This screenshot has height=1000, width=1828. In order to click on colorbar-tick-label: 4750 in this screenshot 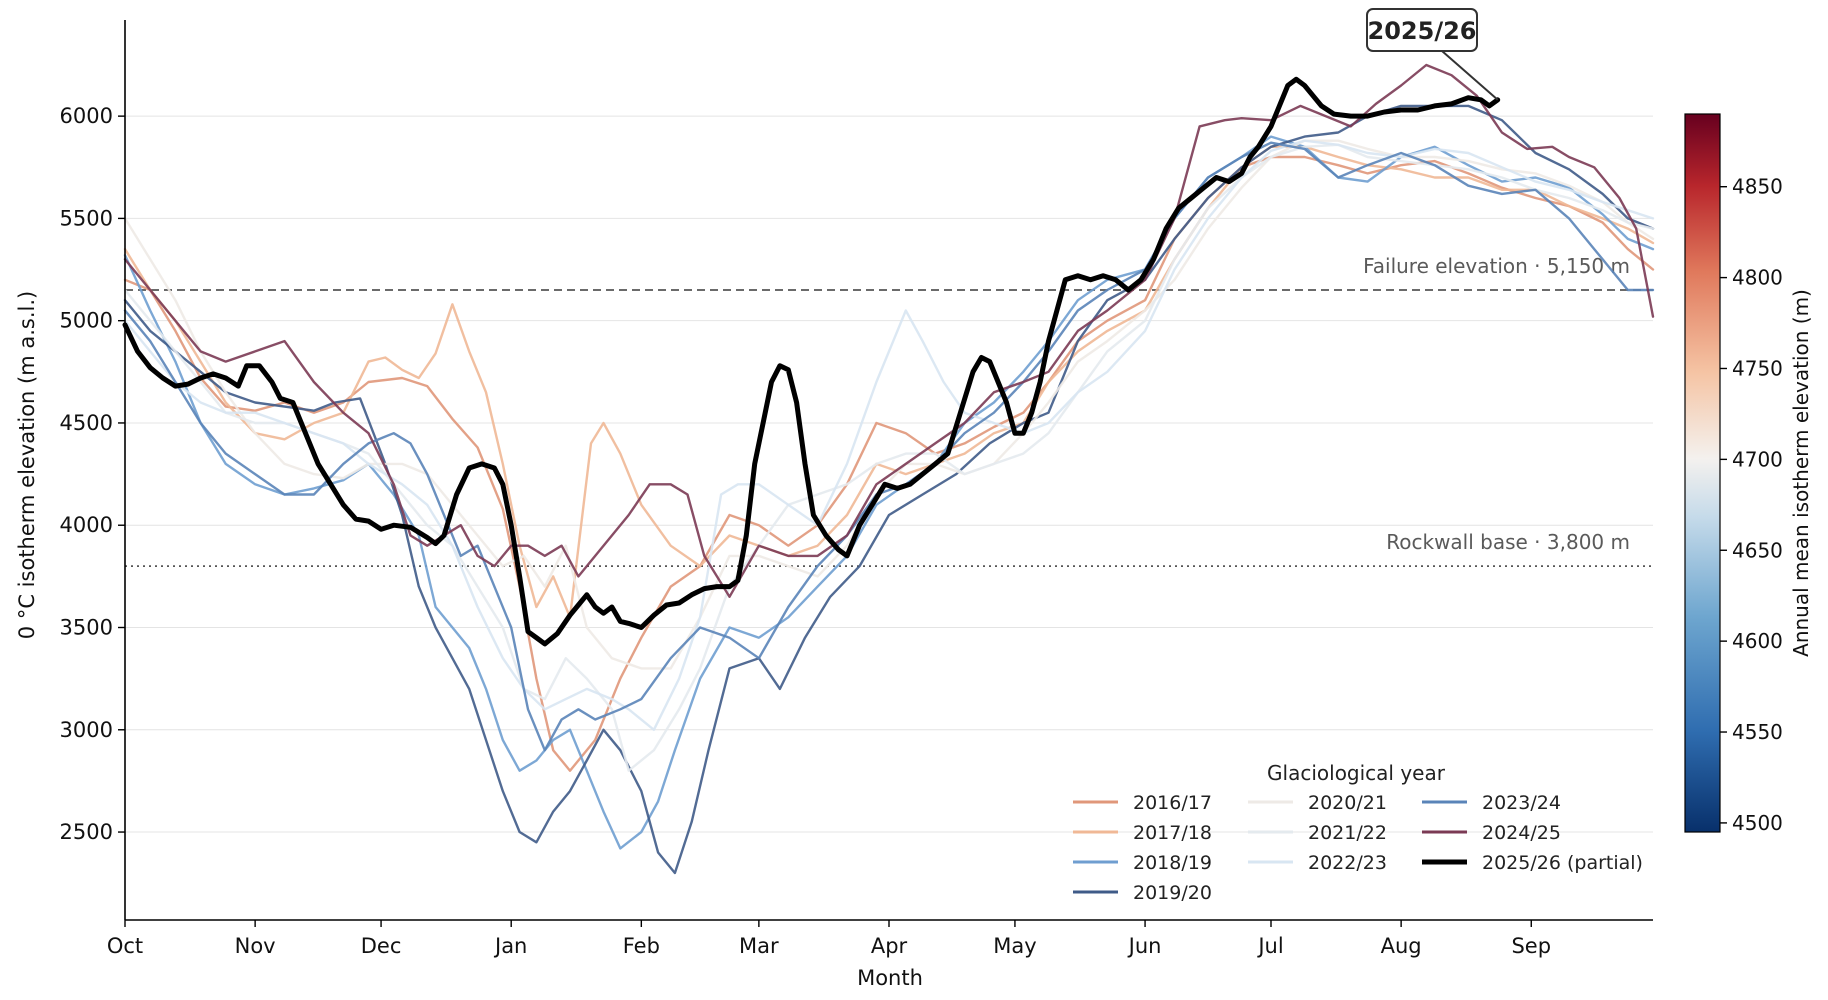, I will do `click(1757, 368)`.